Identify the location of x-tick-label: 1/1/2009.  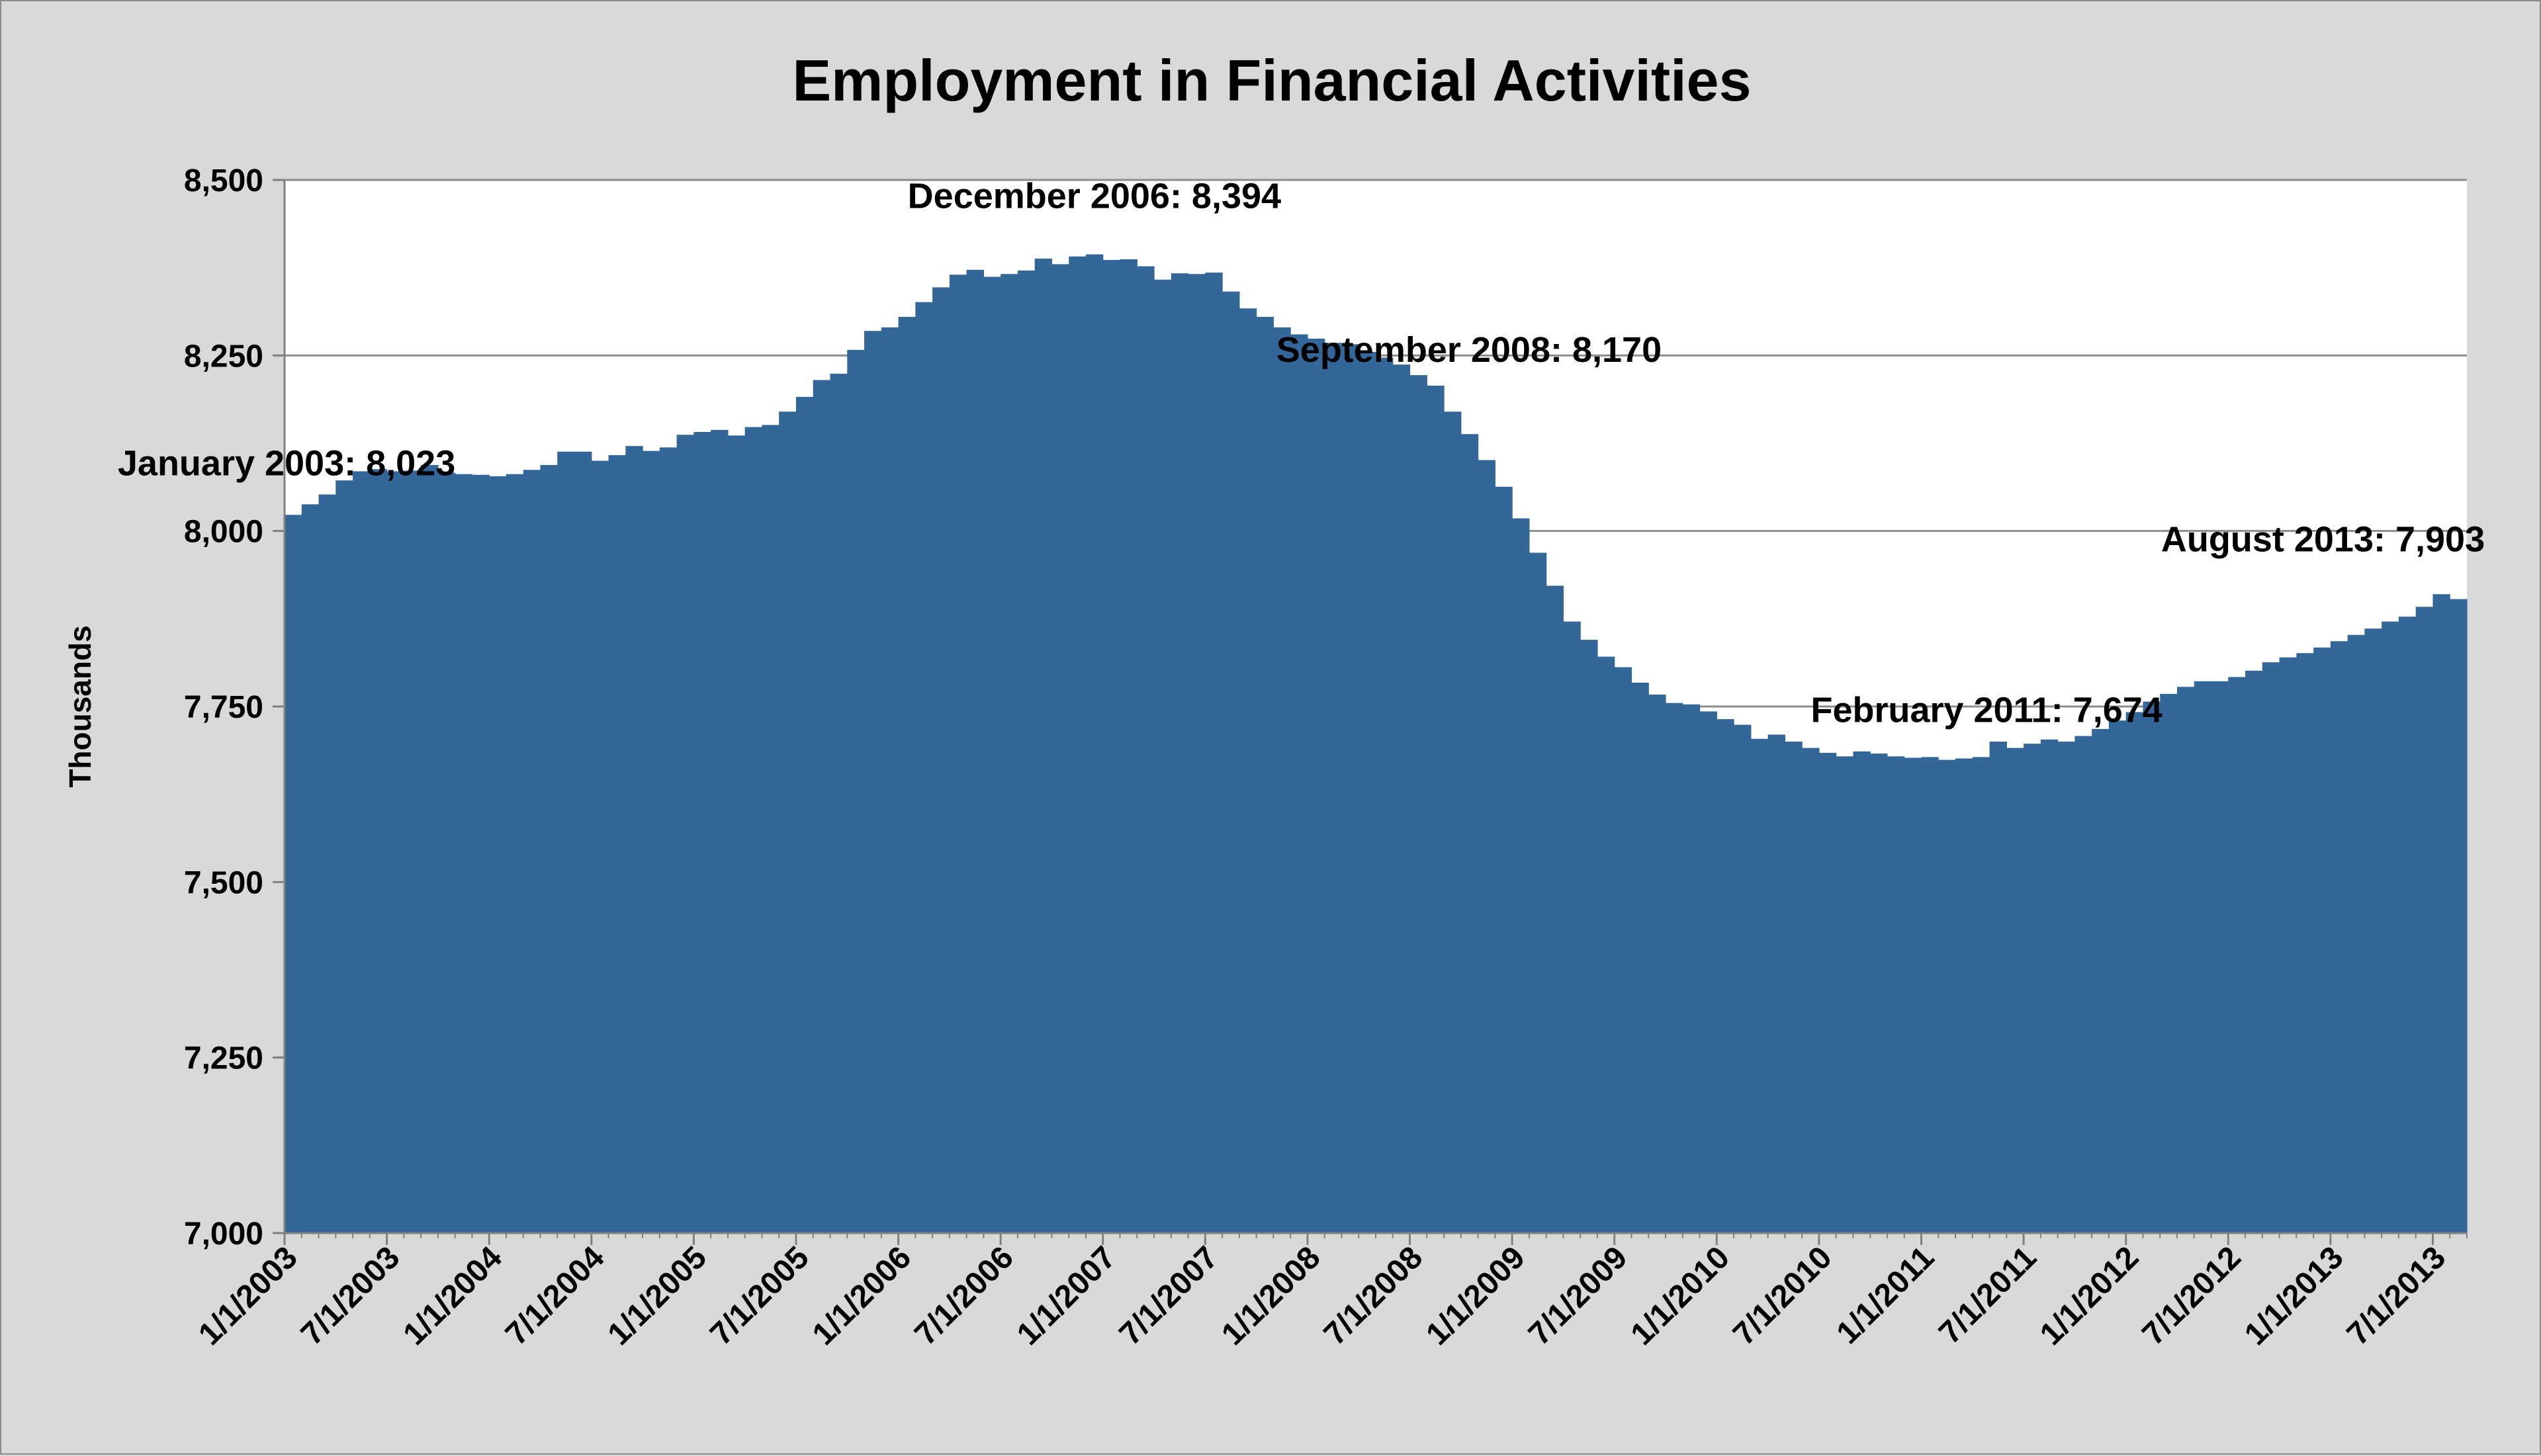
(1475, 1296).